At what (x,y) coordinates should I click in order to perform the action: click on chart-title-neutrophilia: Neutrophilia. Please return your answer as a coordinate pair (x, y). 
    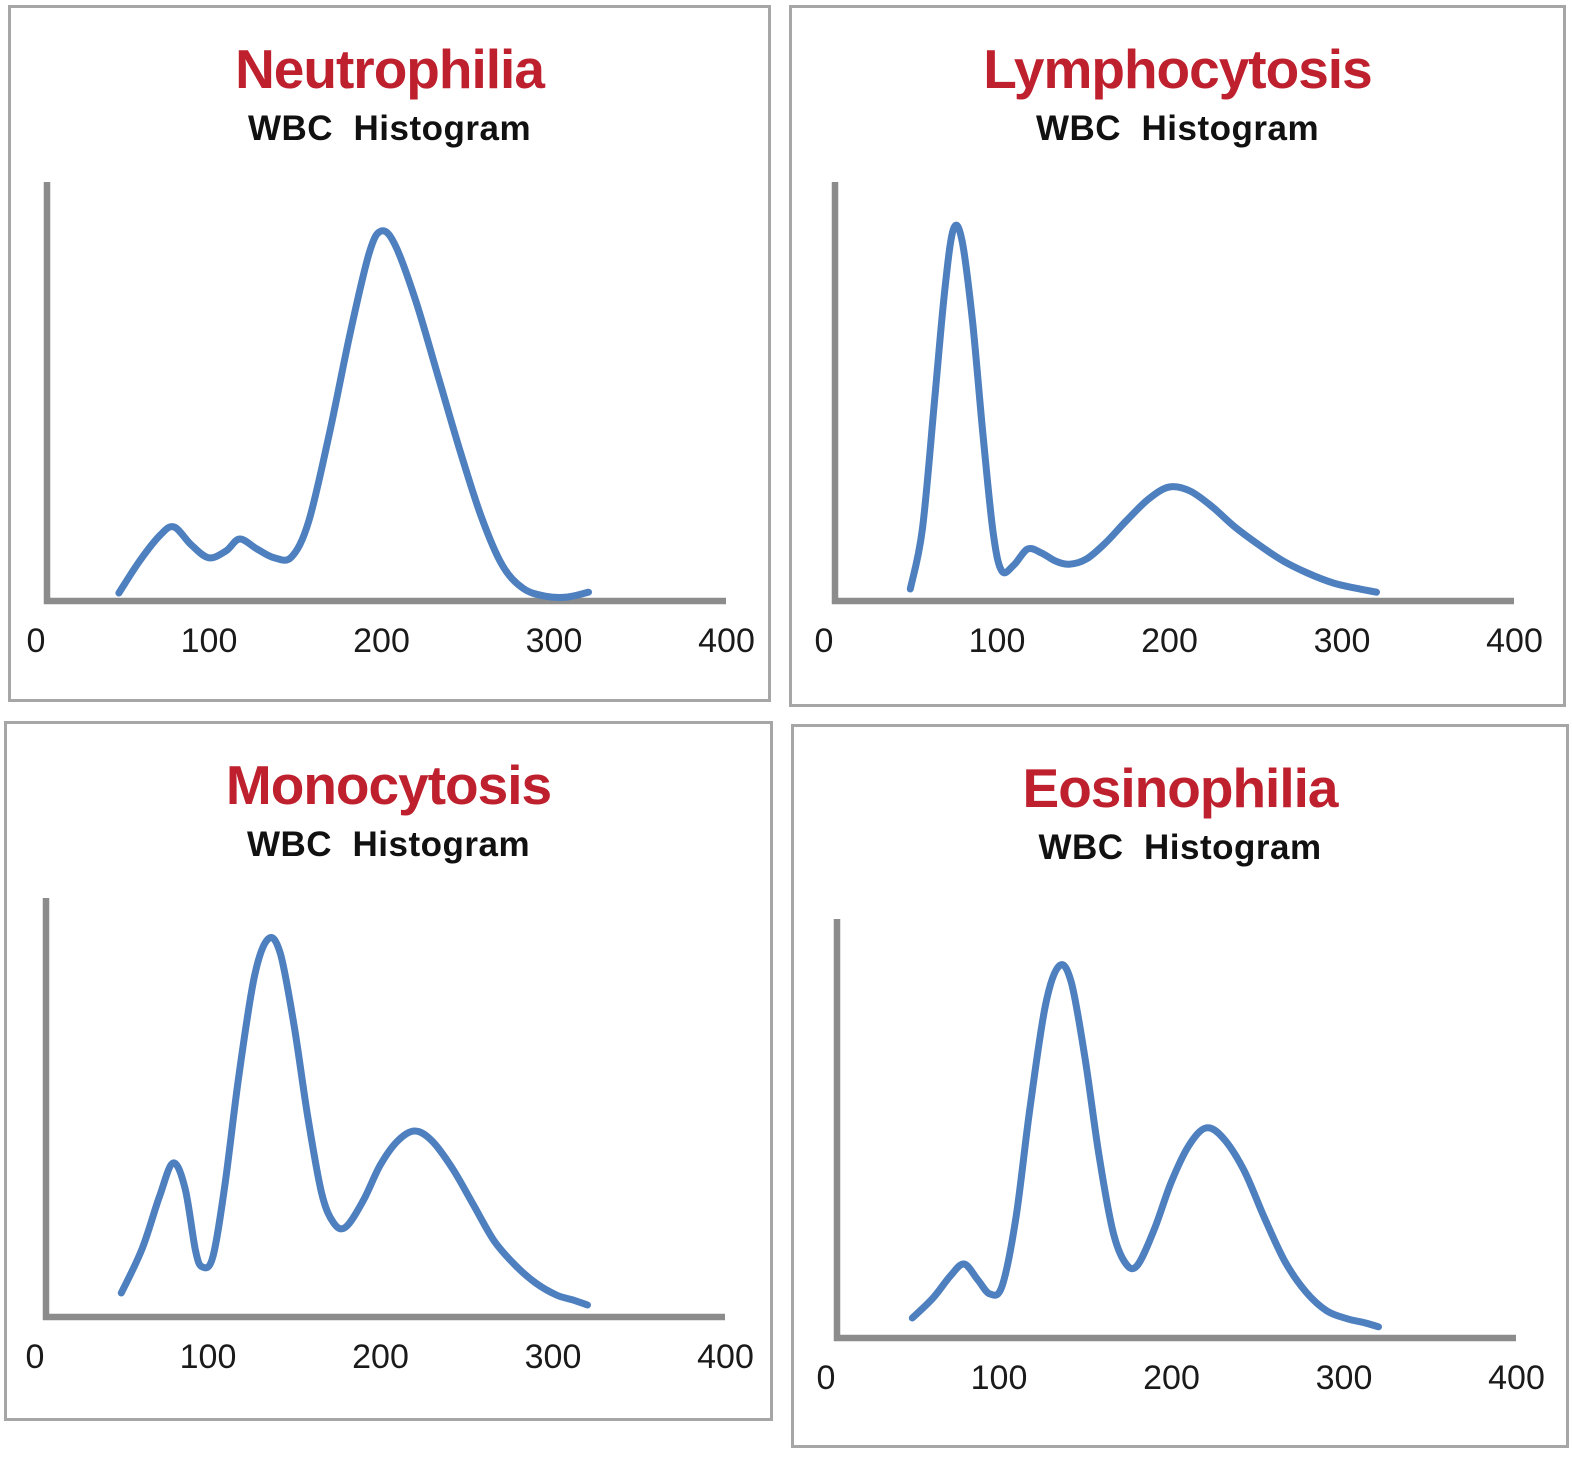
    Looking at the image, I should click on (390, 69).